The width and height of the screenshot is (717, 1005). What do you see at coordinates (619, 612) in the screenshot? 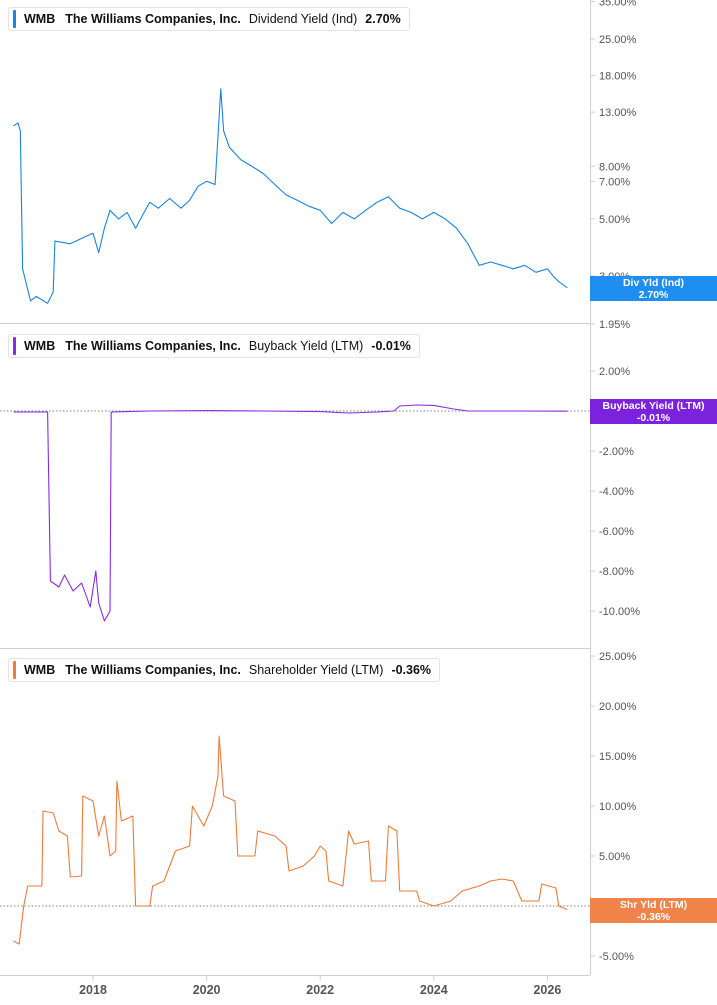
I see `y-tick-label: -10.00%` at bounding box center [619, 612].